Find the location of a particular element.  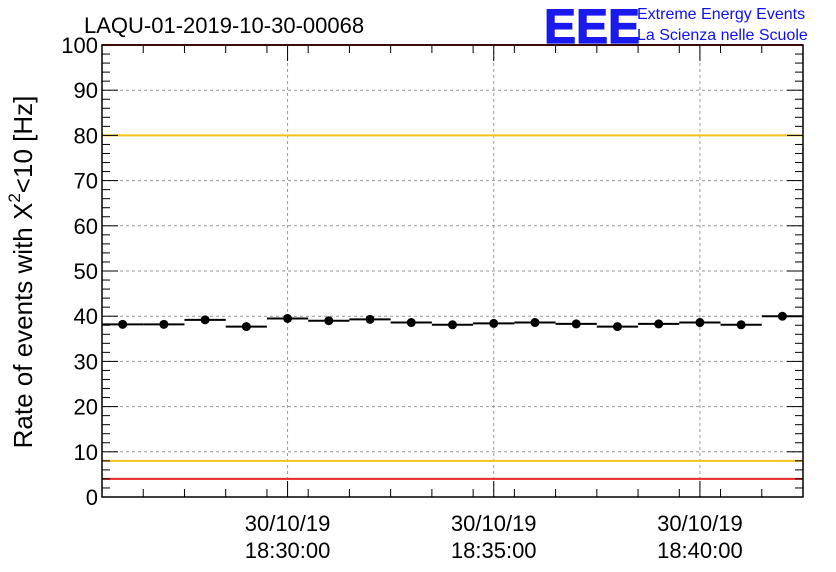

x-tick-label-time: 18:30:00 is located at coordinates (288, 550).